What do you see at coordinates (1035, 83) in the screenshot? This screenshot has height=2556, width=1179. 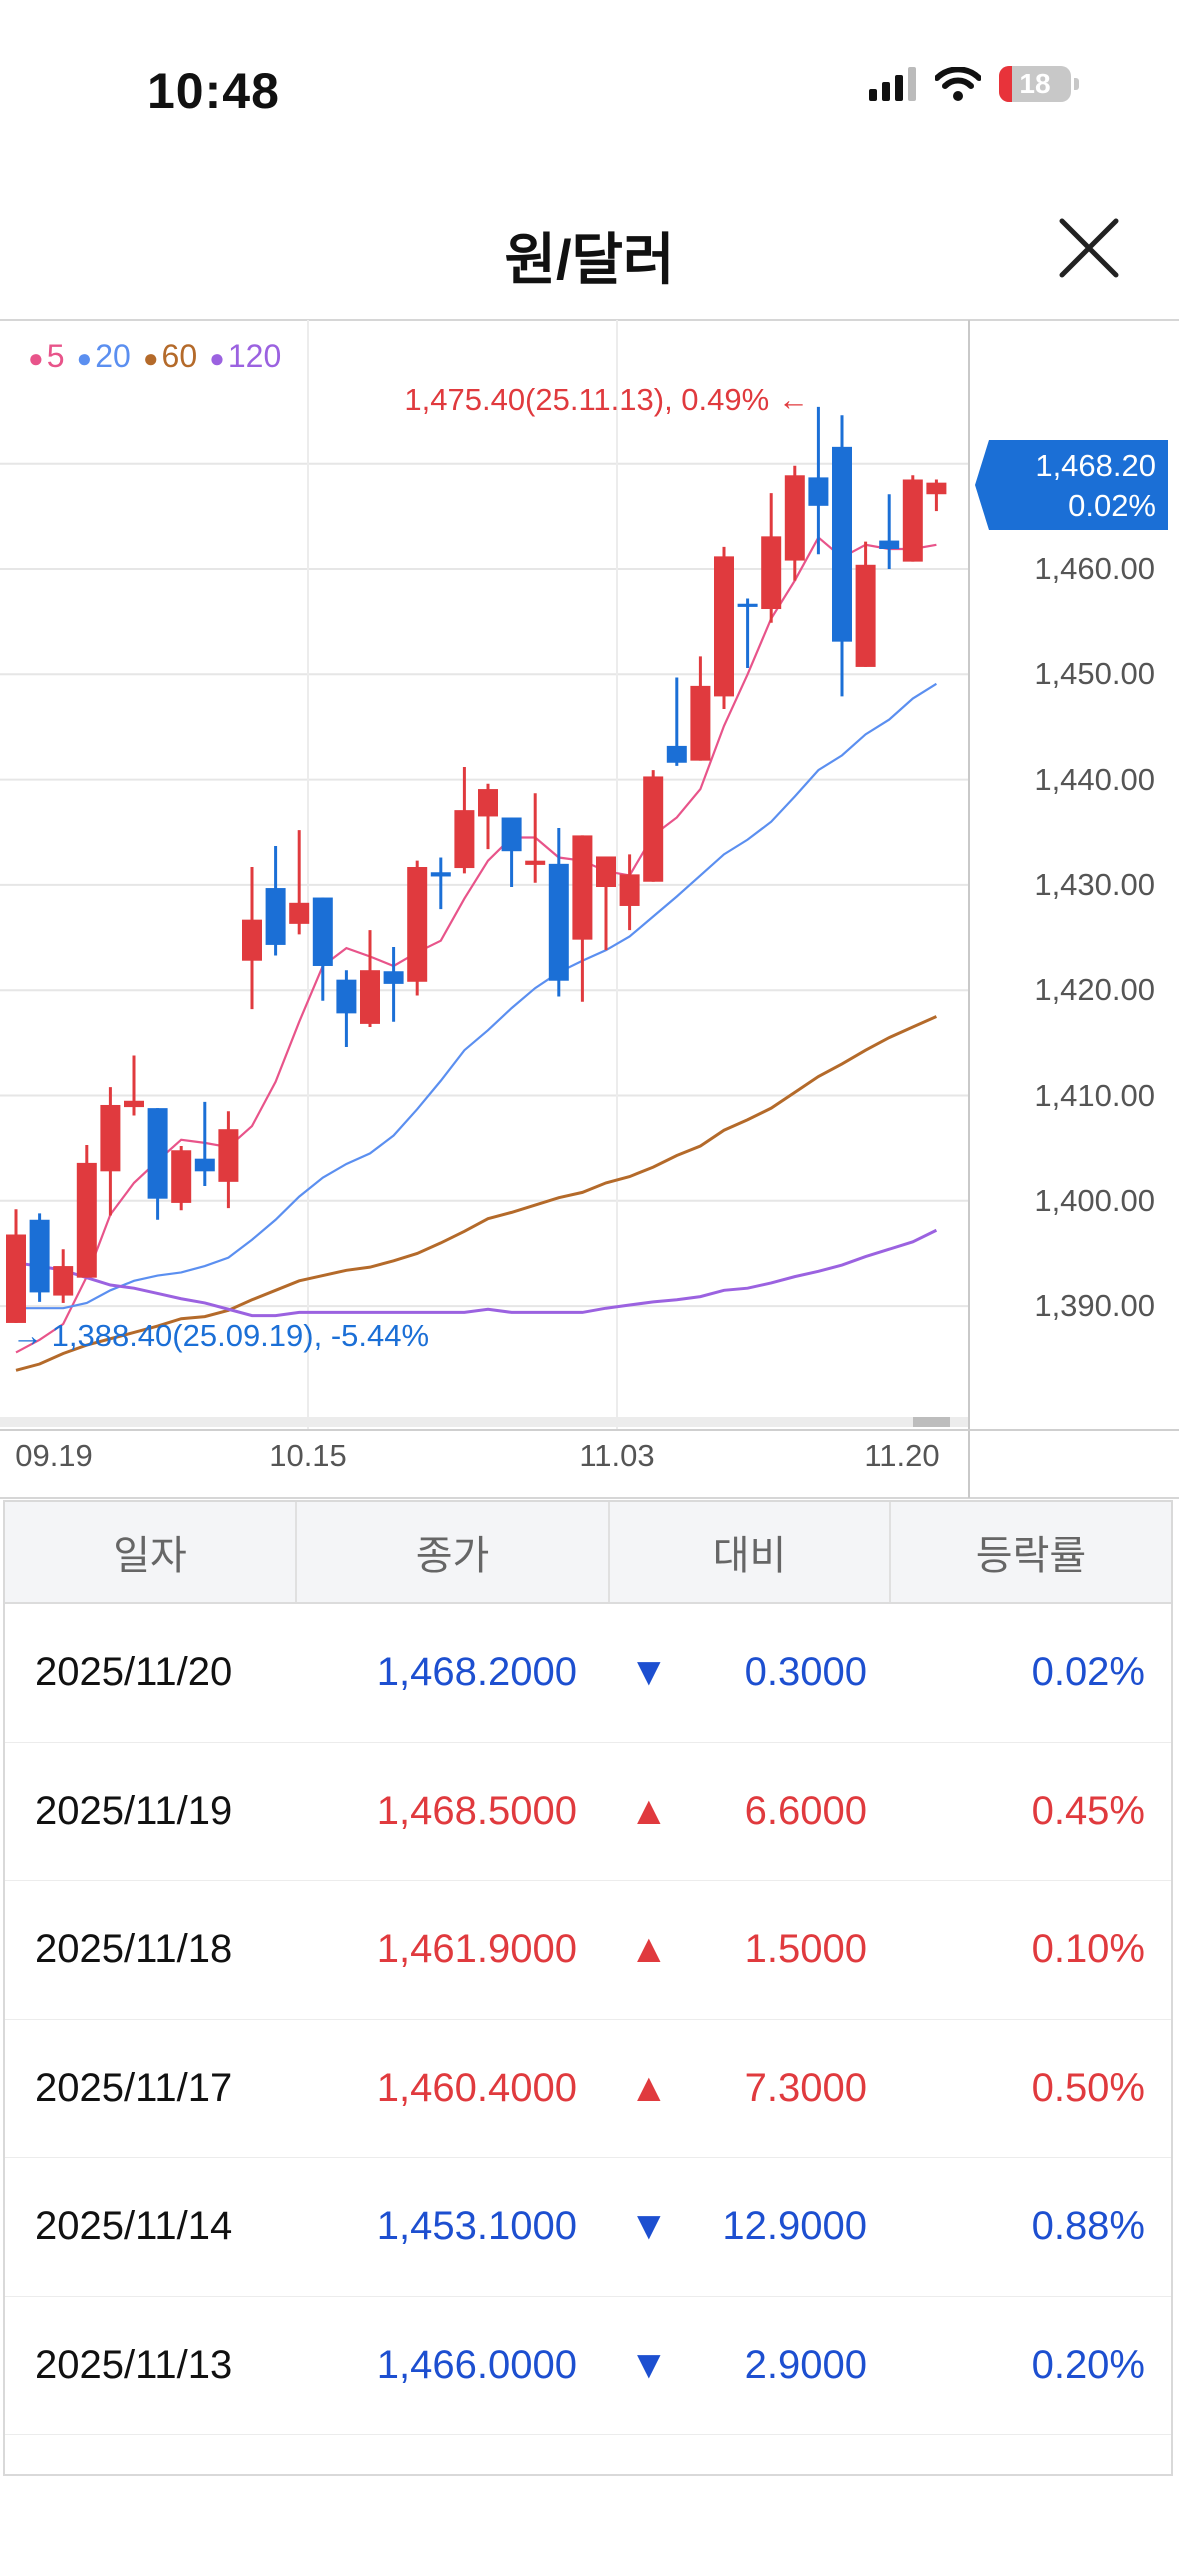 I see `battery-level: 18` at bounding box center [1035, 83].